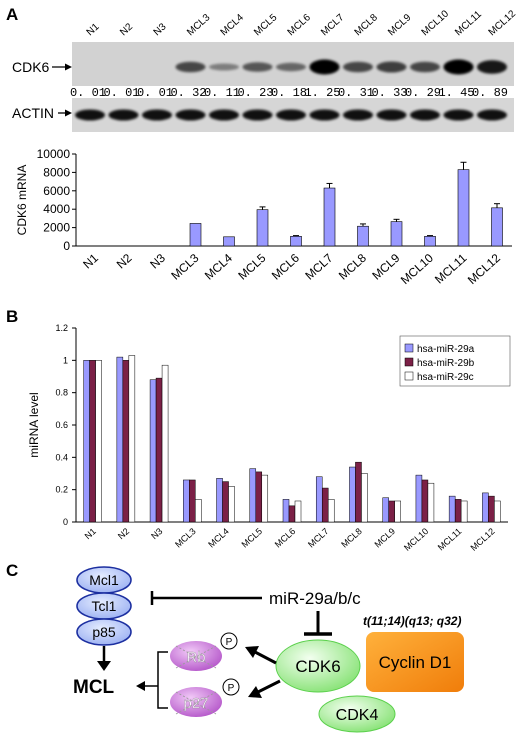 The height and width of the screenshot is (734, 520). I want to click on cdk6-to-p27-arrow-icon, so click(255, 692).